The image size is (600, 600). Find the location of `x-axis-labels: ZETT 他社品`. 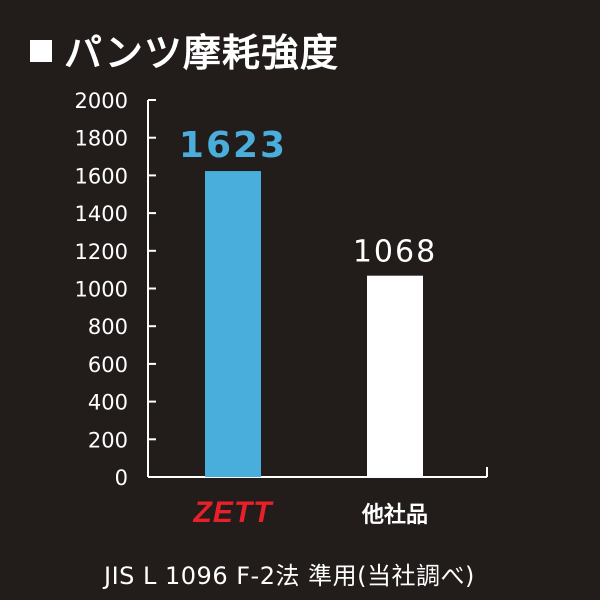

x-axis-labels: ZETT 他社品 is located at coordinates (311, 512).